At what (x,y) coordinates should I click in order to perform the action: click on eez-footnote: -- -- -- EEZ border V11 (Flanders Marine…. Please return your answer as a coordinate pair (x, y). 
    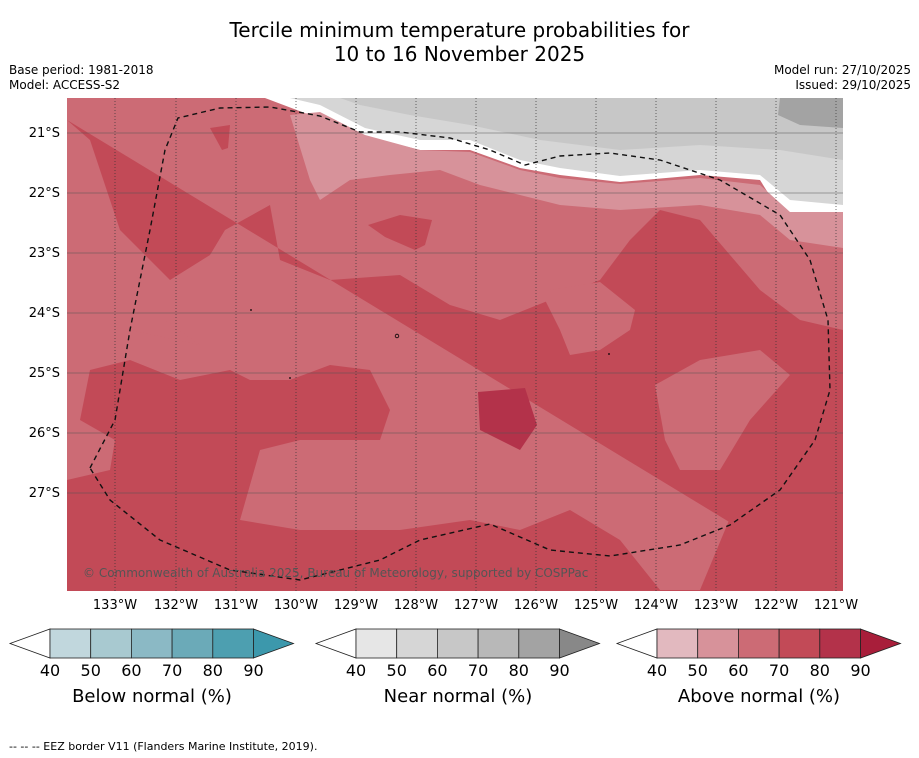
    Looking at the image, I should click on (163, 746).